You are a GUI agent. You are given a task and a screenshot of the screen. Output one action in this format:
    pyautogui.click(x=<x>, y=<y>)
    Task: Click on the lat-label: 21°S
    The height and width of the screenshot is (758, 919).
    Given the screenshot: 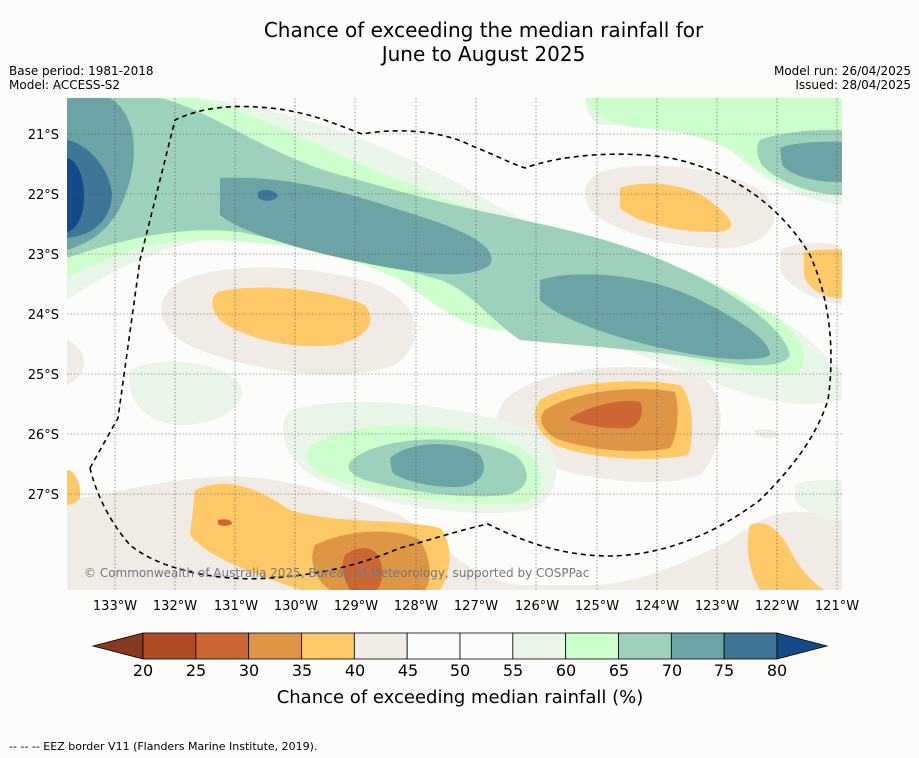 What is the action you would take?
    pyautogui.click(x=43, y=135)
    